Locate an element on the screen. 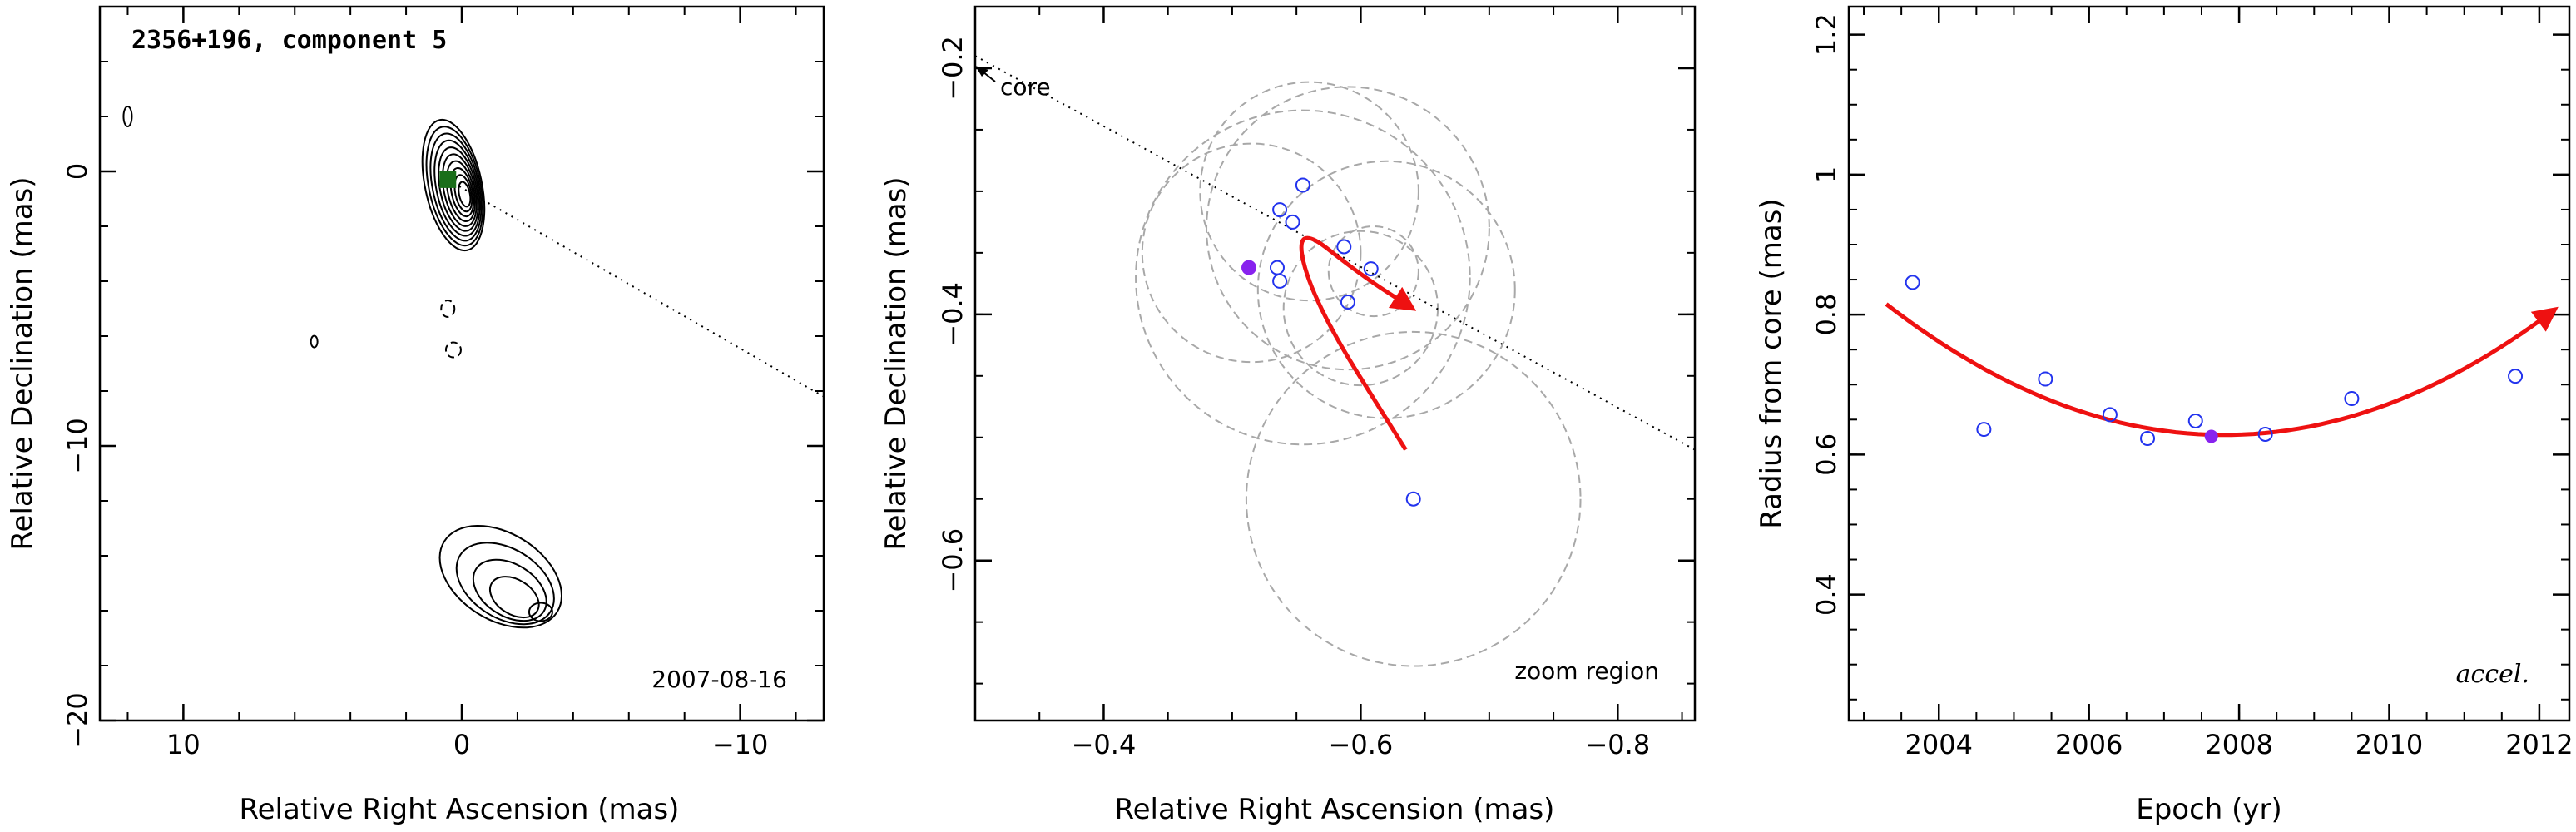  y-tick-label: 0.6 is located at coordinates (1826, 454).